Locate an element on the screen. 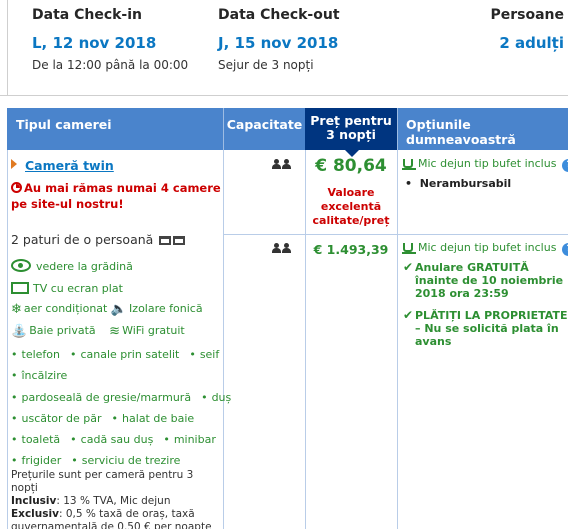 The height and width of the screenshot is (529, 568). room-name: Cameră twin is located at coordinates (69, 165).